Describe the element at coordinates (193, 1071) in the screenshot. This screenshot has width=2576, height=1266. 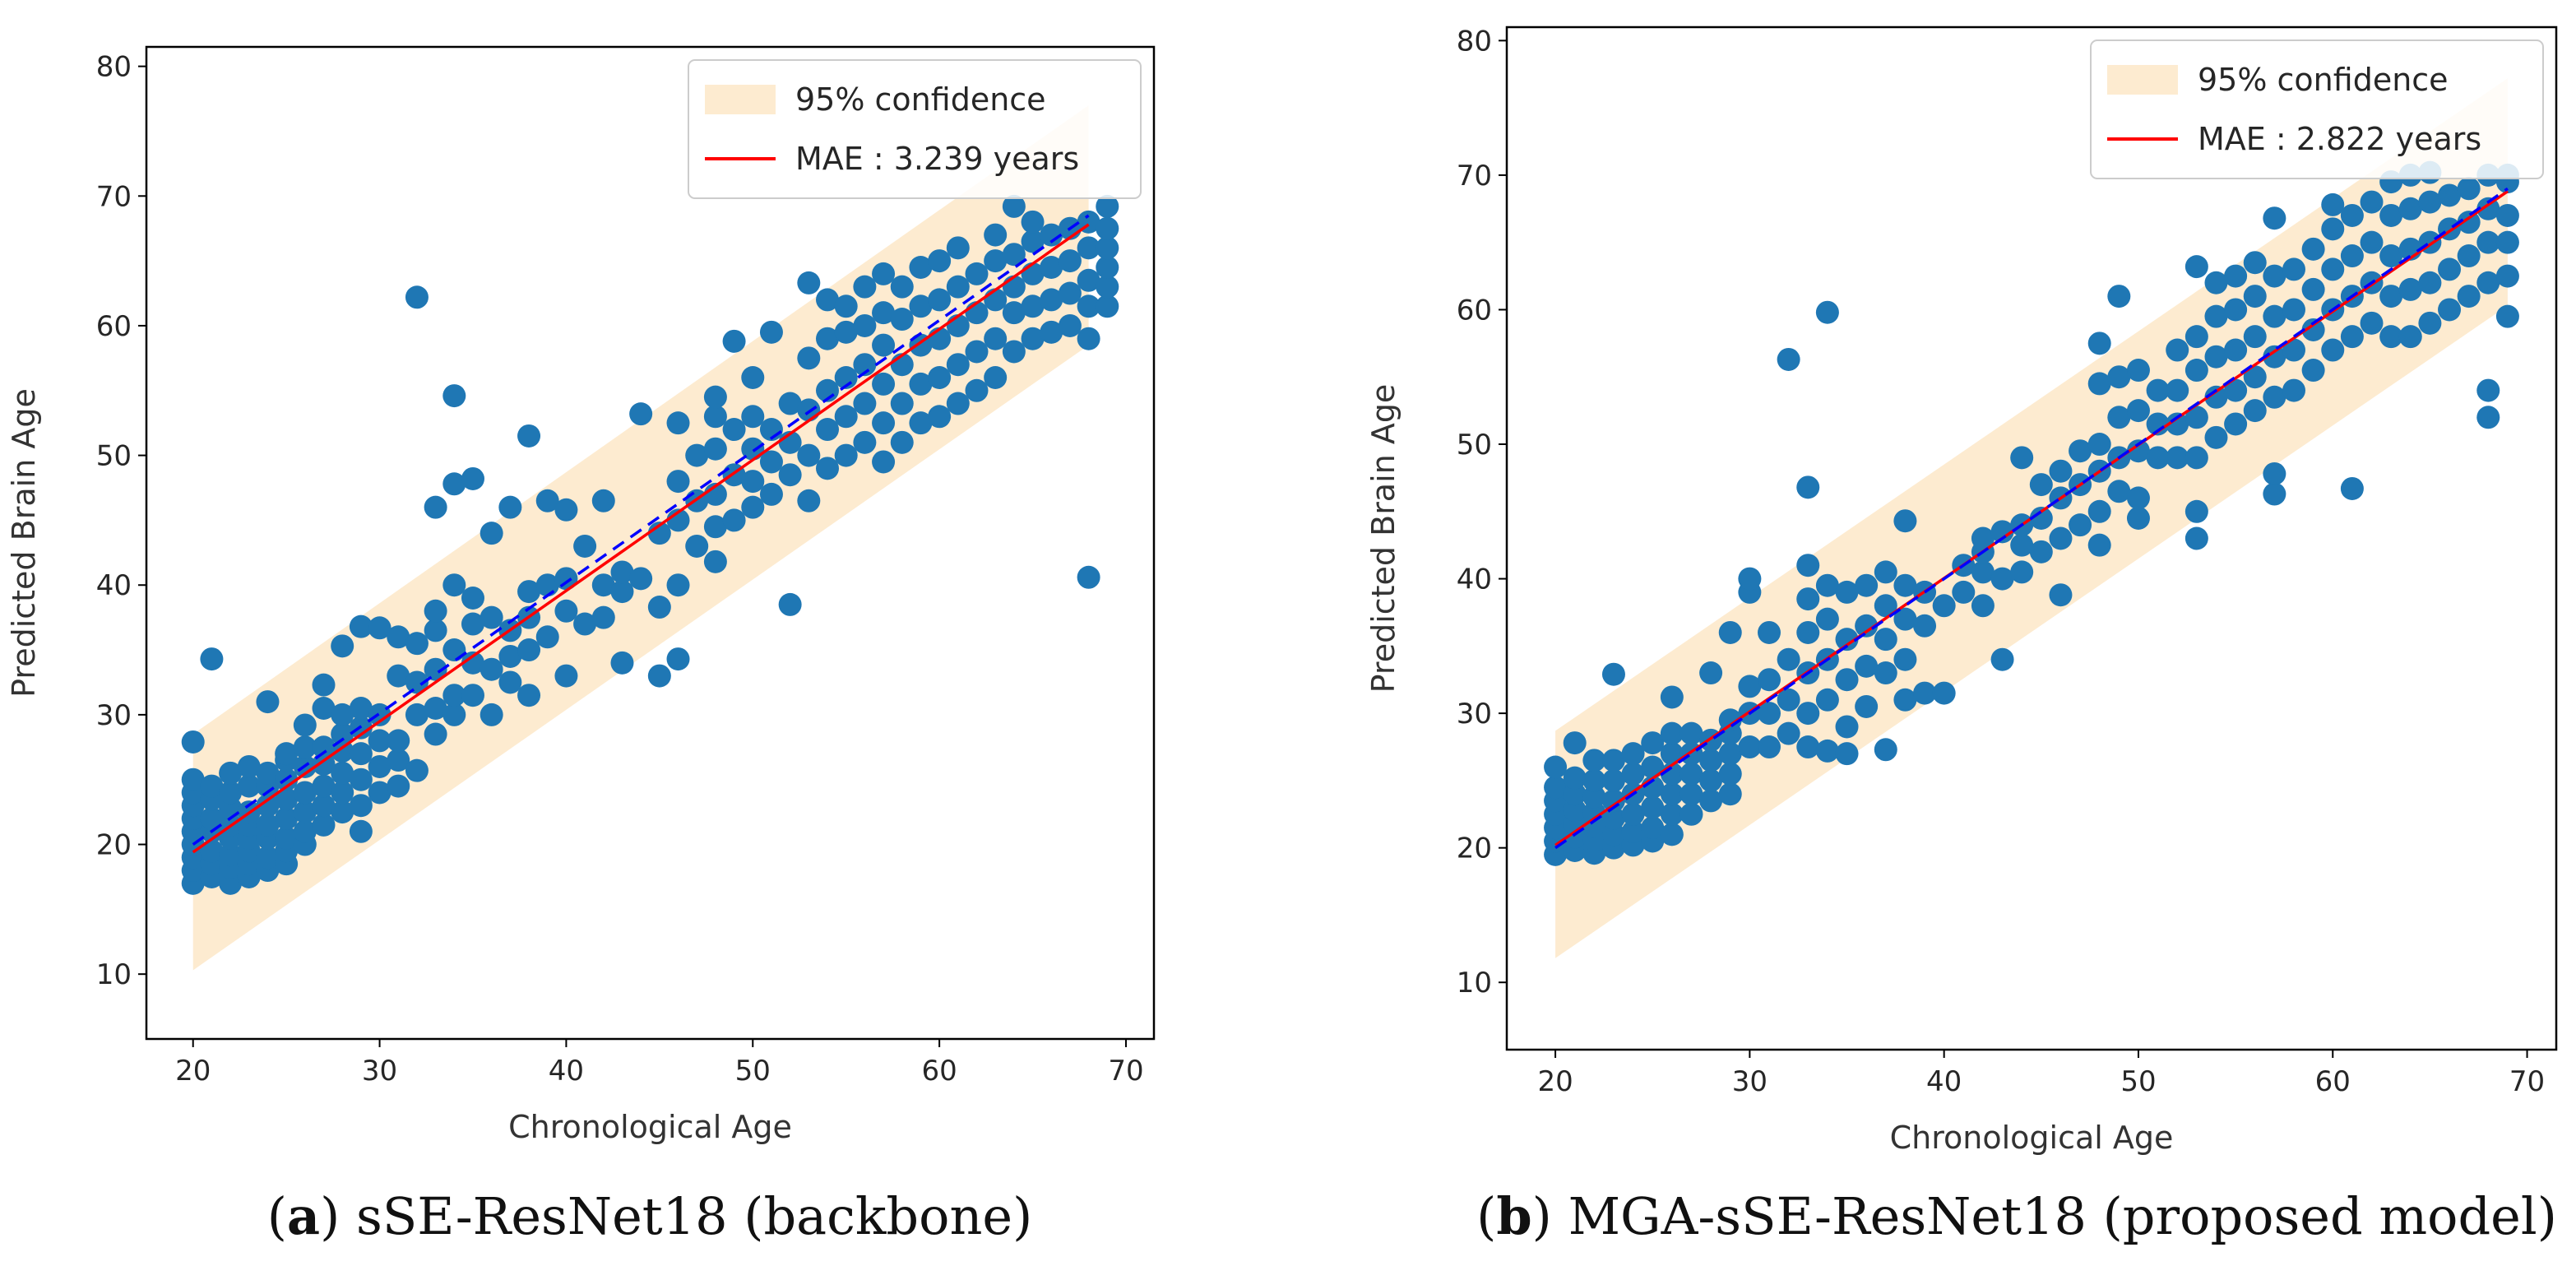
I see `x-tick-label: 20` at that location.